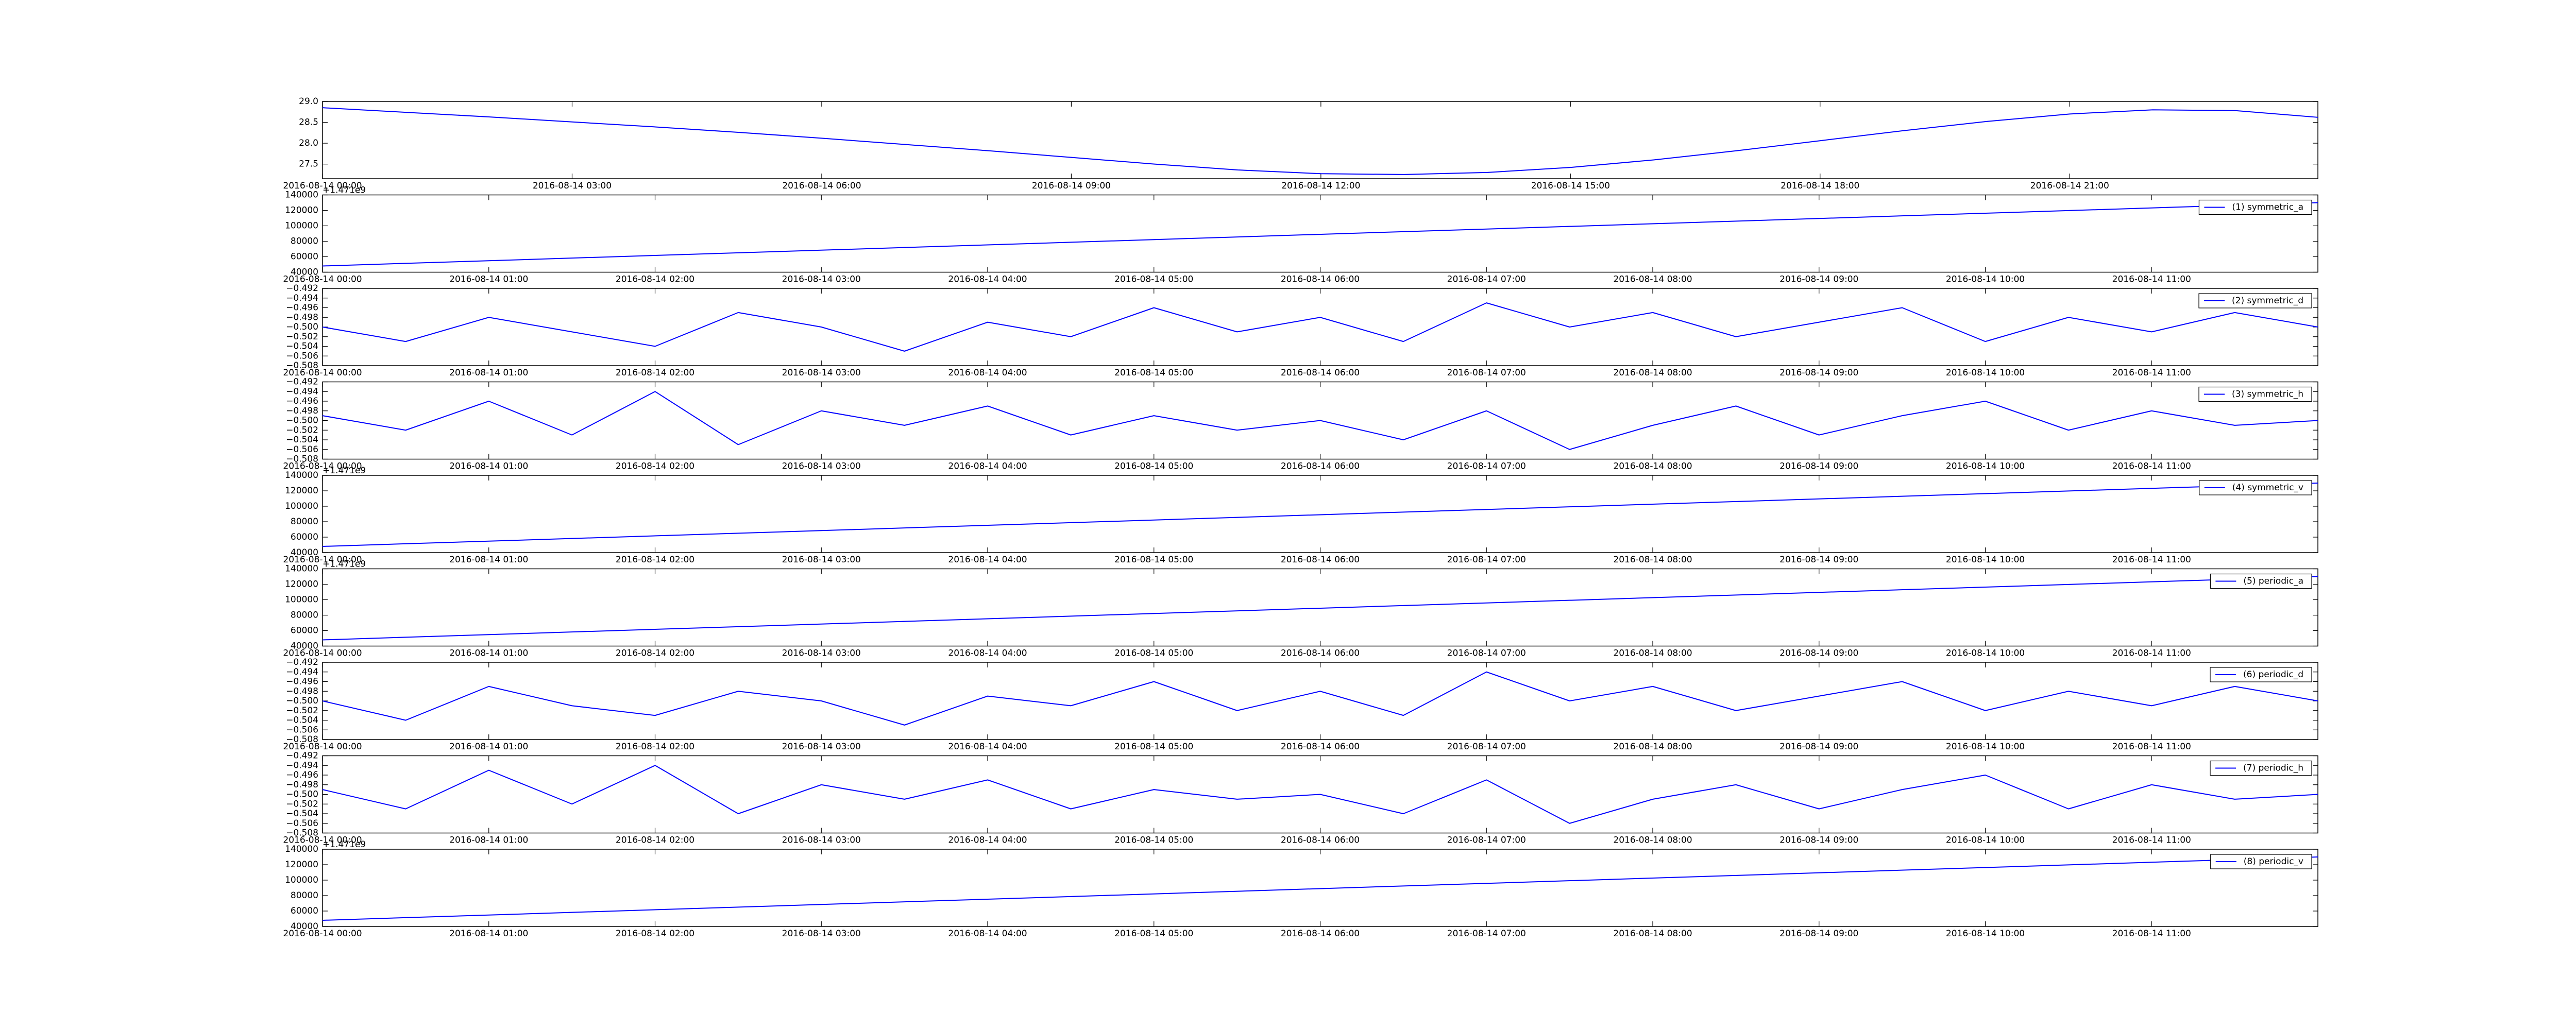 The width and height of the screenshot is (2576, 1030). What do you see at coordinates (302, 833) in the screenshot?
I see `y-tick-label: −0.508` at bounding box center [302, 833].